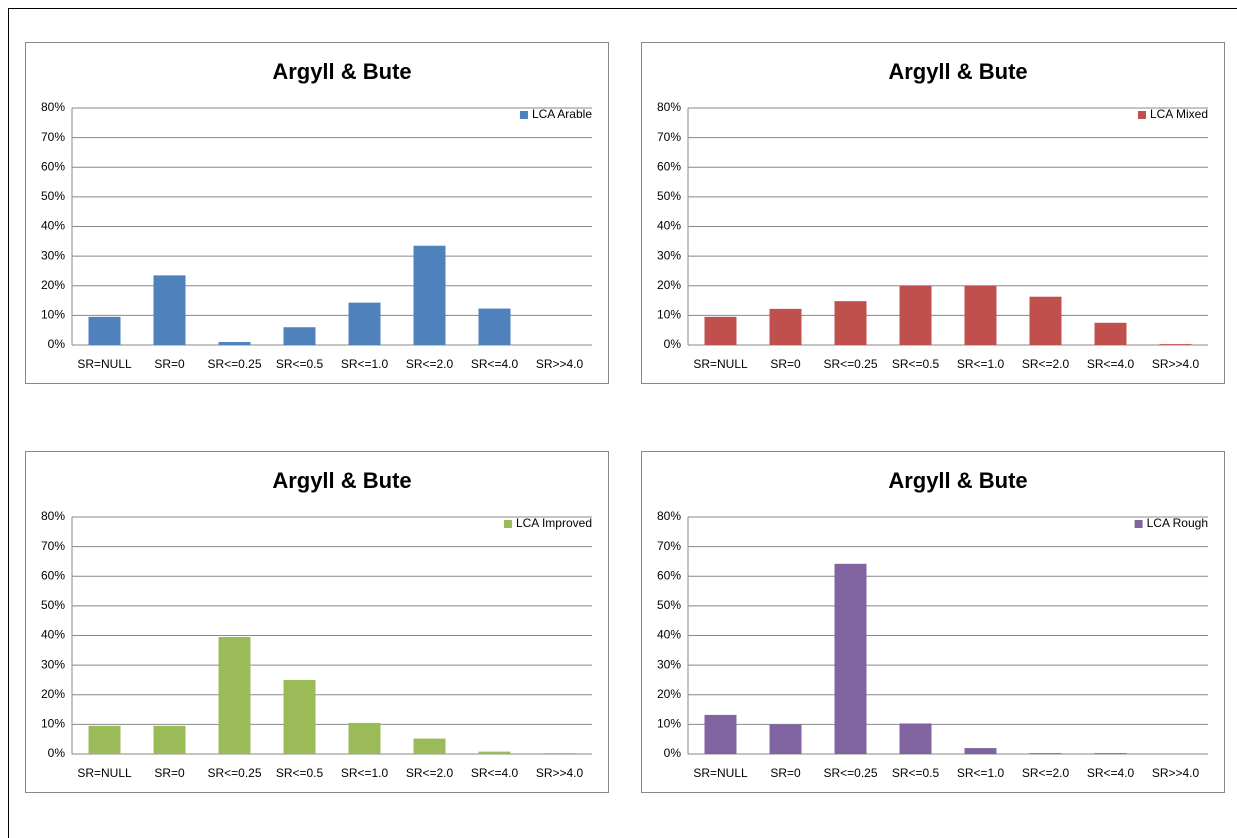 The height and width of the screenshot is (838, 1237). I want to click on legend-label: LCA Rough, so click(1177, 523).